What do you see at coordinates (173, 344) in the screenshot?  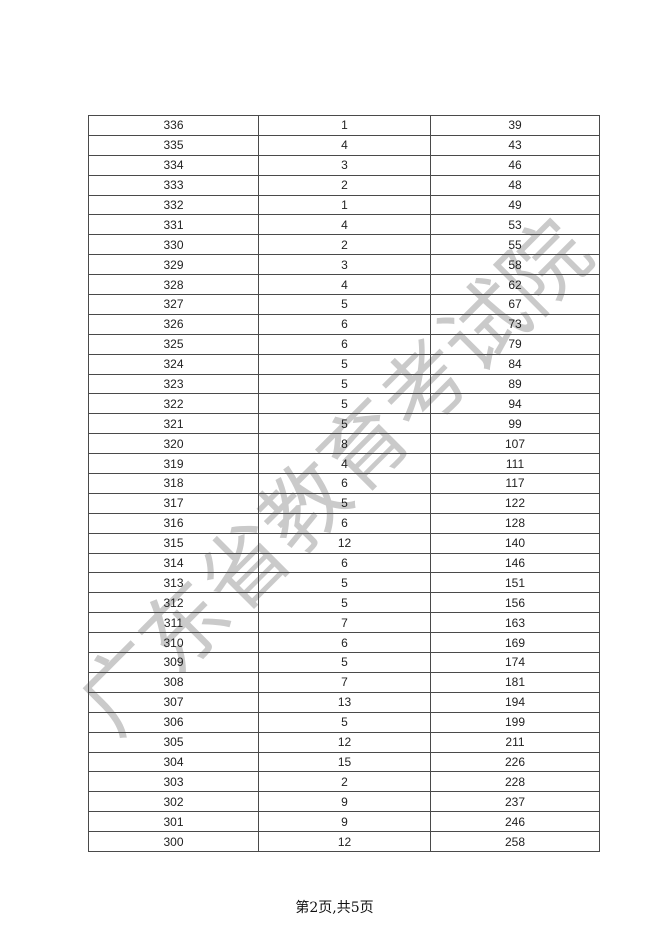 I see `table-cell: 325` at bounding box center [173, 344].